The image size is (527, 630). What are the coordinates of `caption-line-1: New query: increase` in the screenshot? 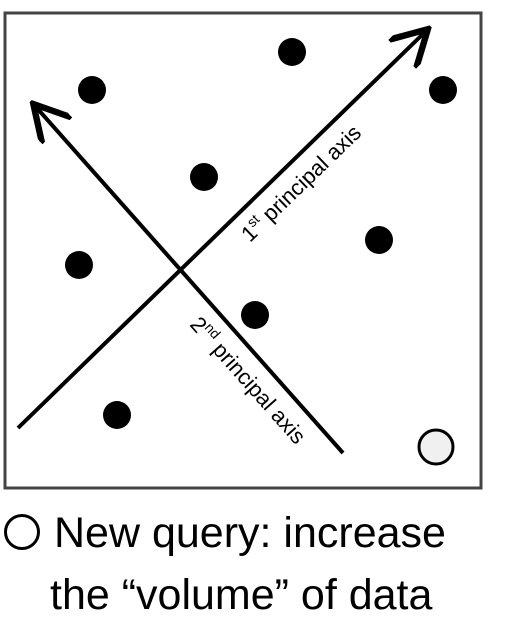 It's located at (250, 533).